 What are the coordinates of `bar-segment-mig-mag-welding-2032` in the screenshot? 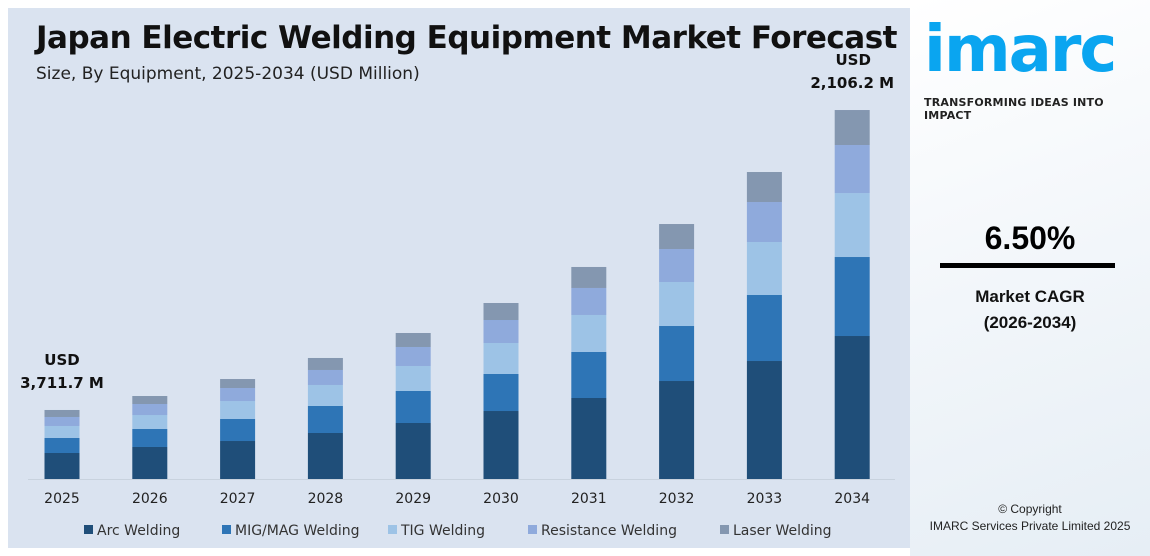 It's located at (677, 354).